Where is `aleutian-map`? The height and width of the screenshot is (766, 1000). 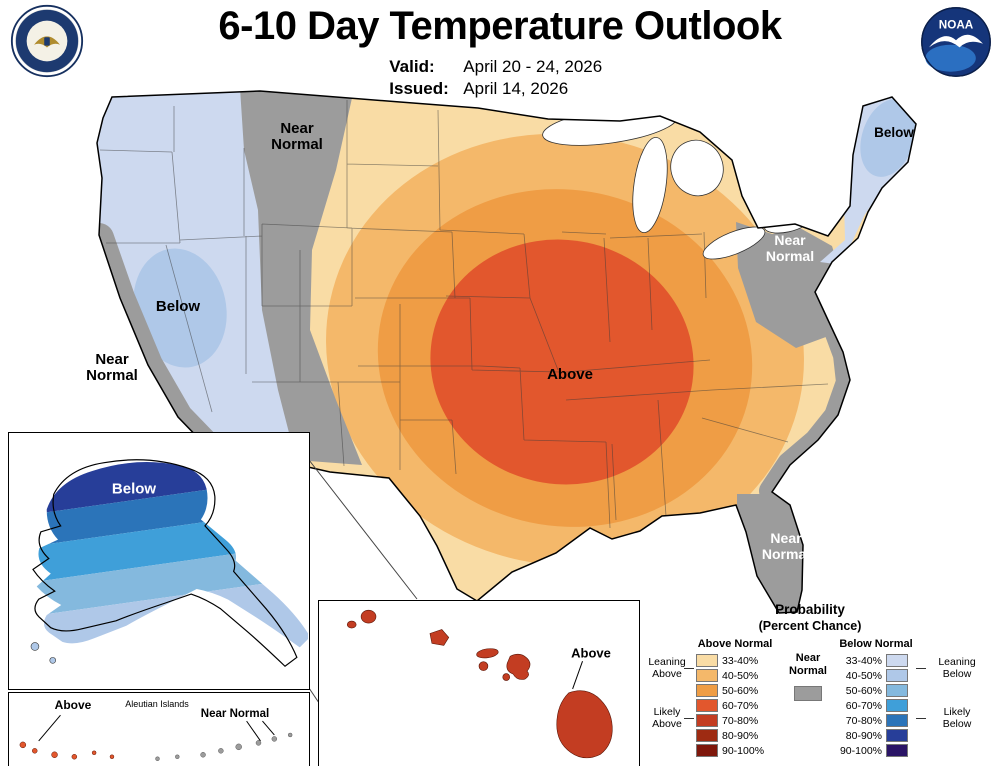
aleutian-map is located at coordinates (156, 737).